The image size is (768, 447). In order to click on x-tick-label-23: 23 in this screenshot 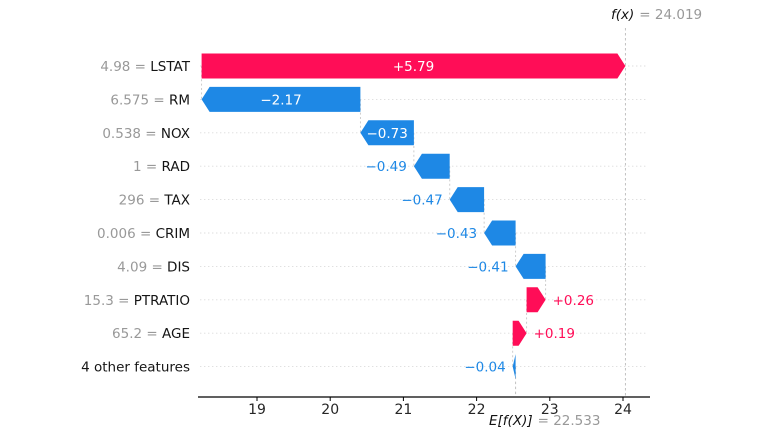, I will do `click(550, 410)`.